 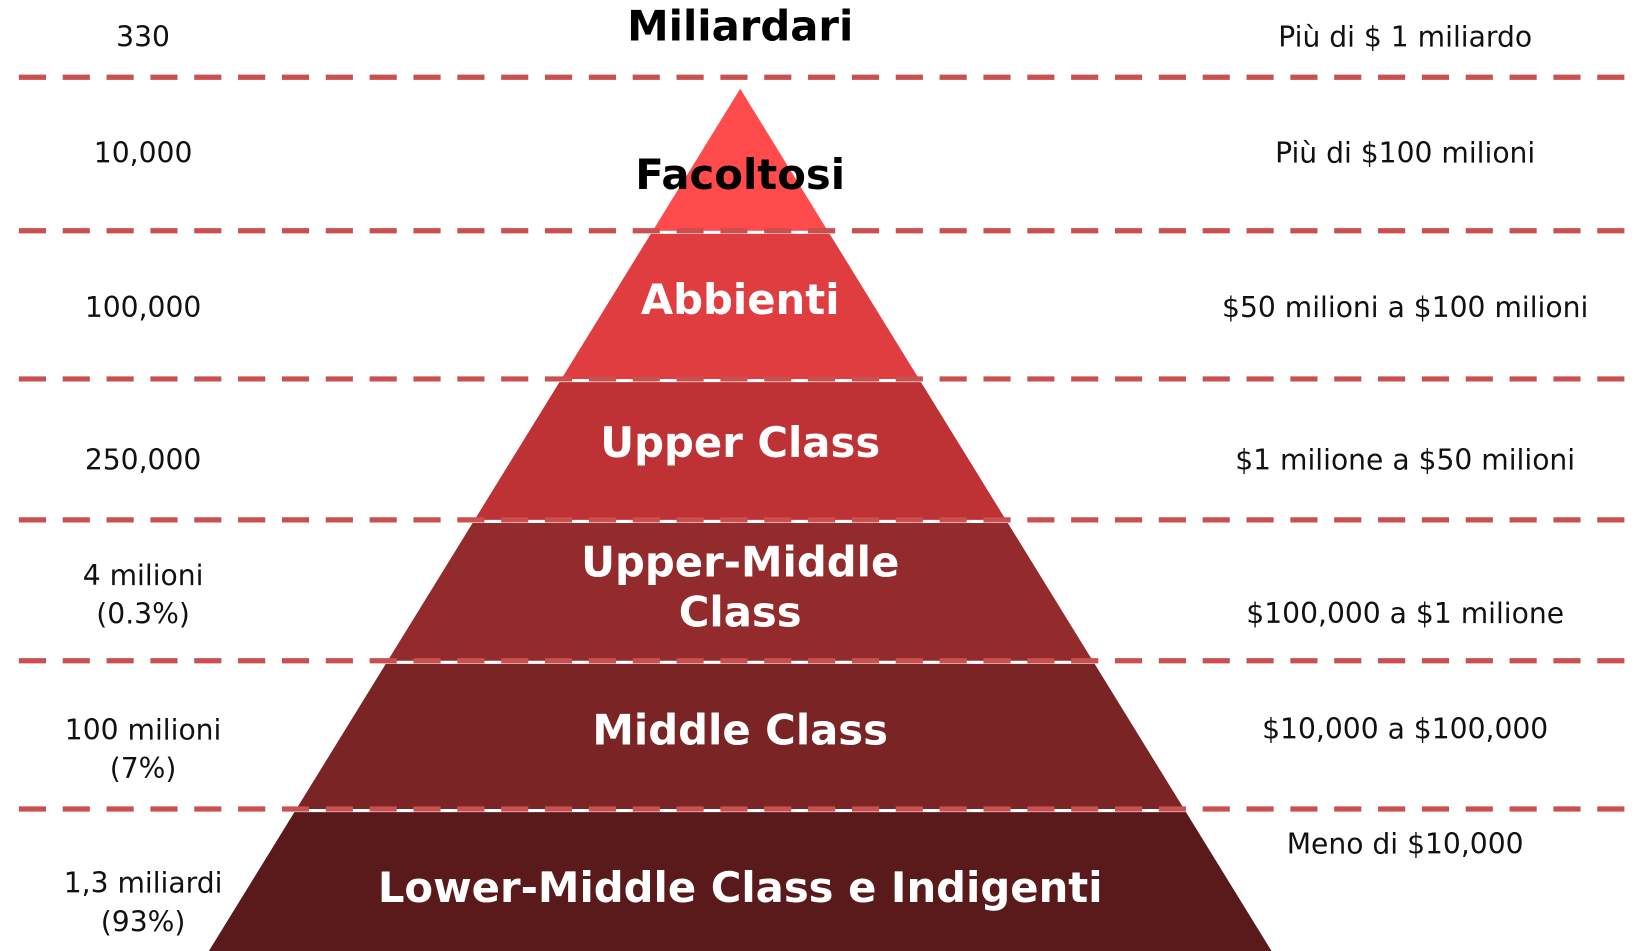 I want to click on level-label: Upper Class, so click(x=740, y=442).